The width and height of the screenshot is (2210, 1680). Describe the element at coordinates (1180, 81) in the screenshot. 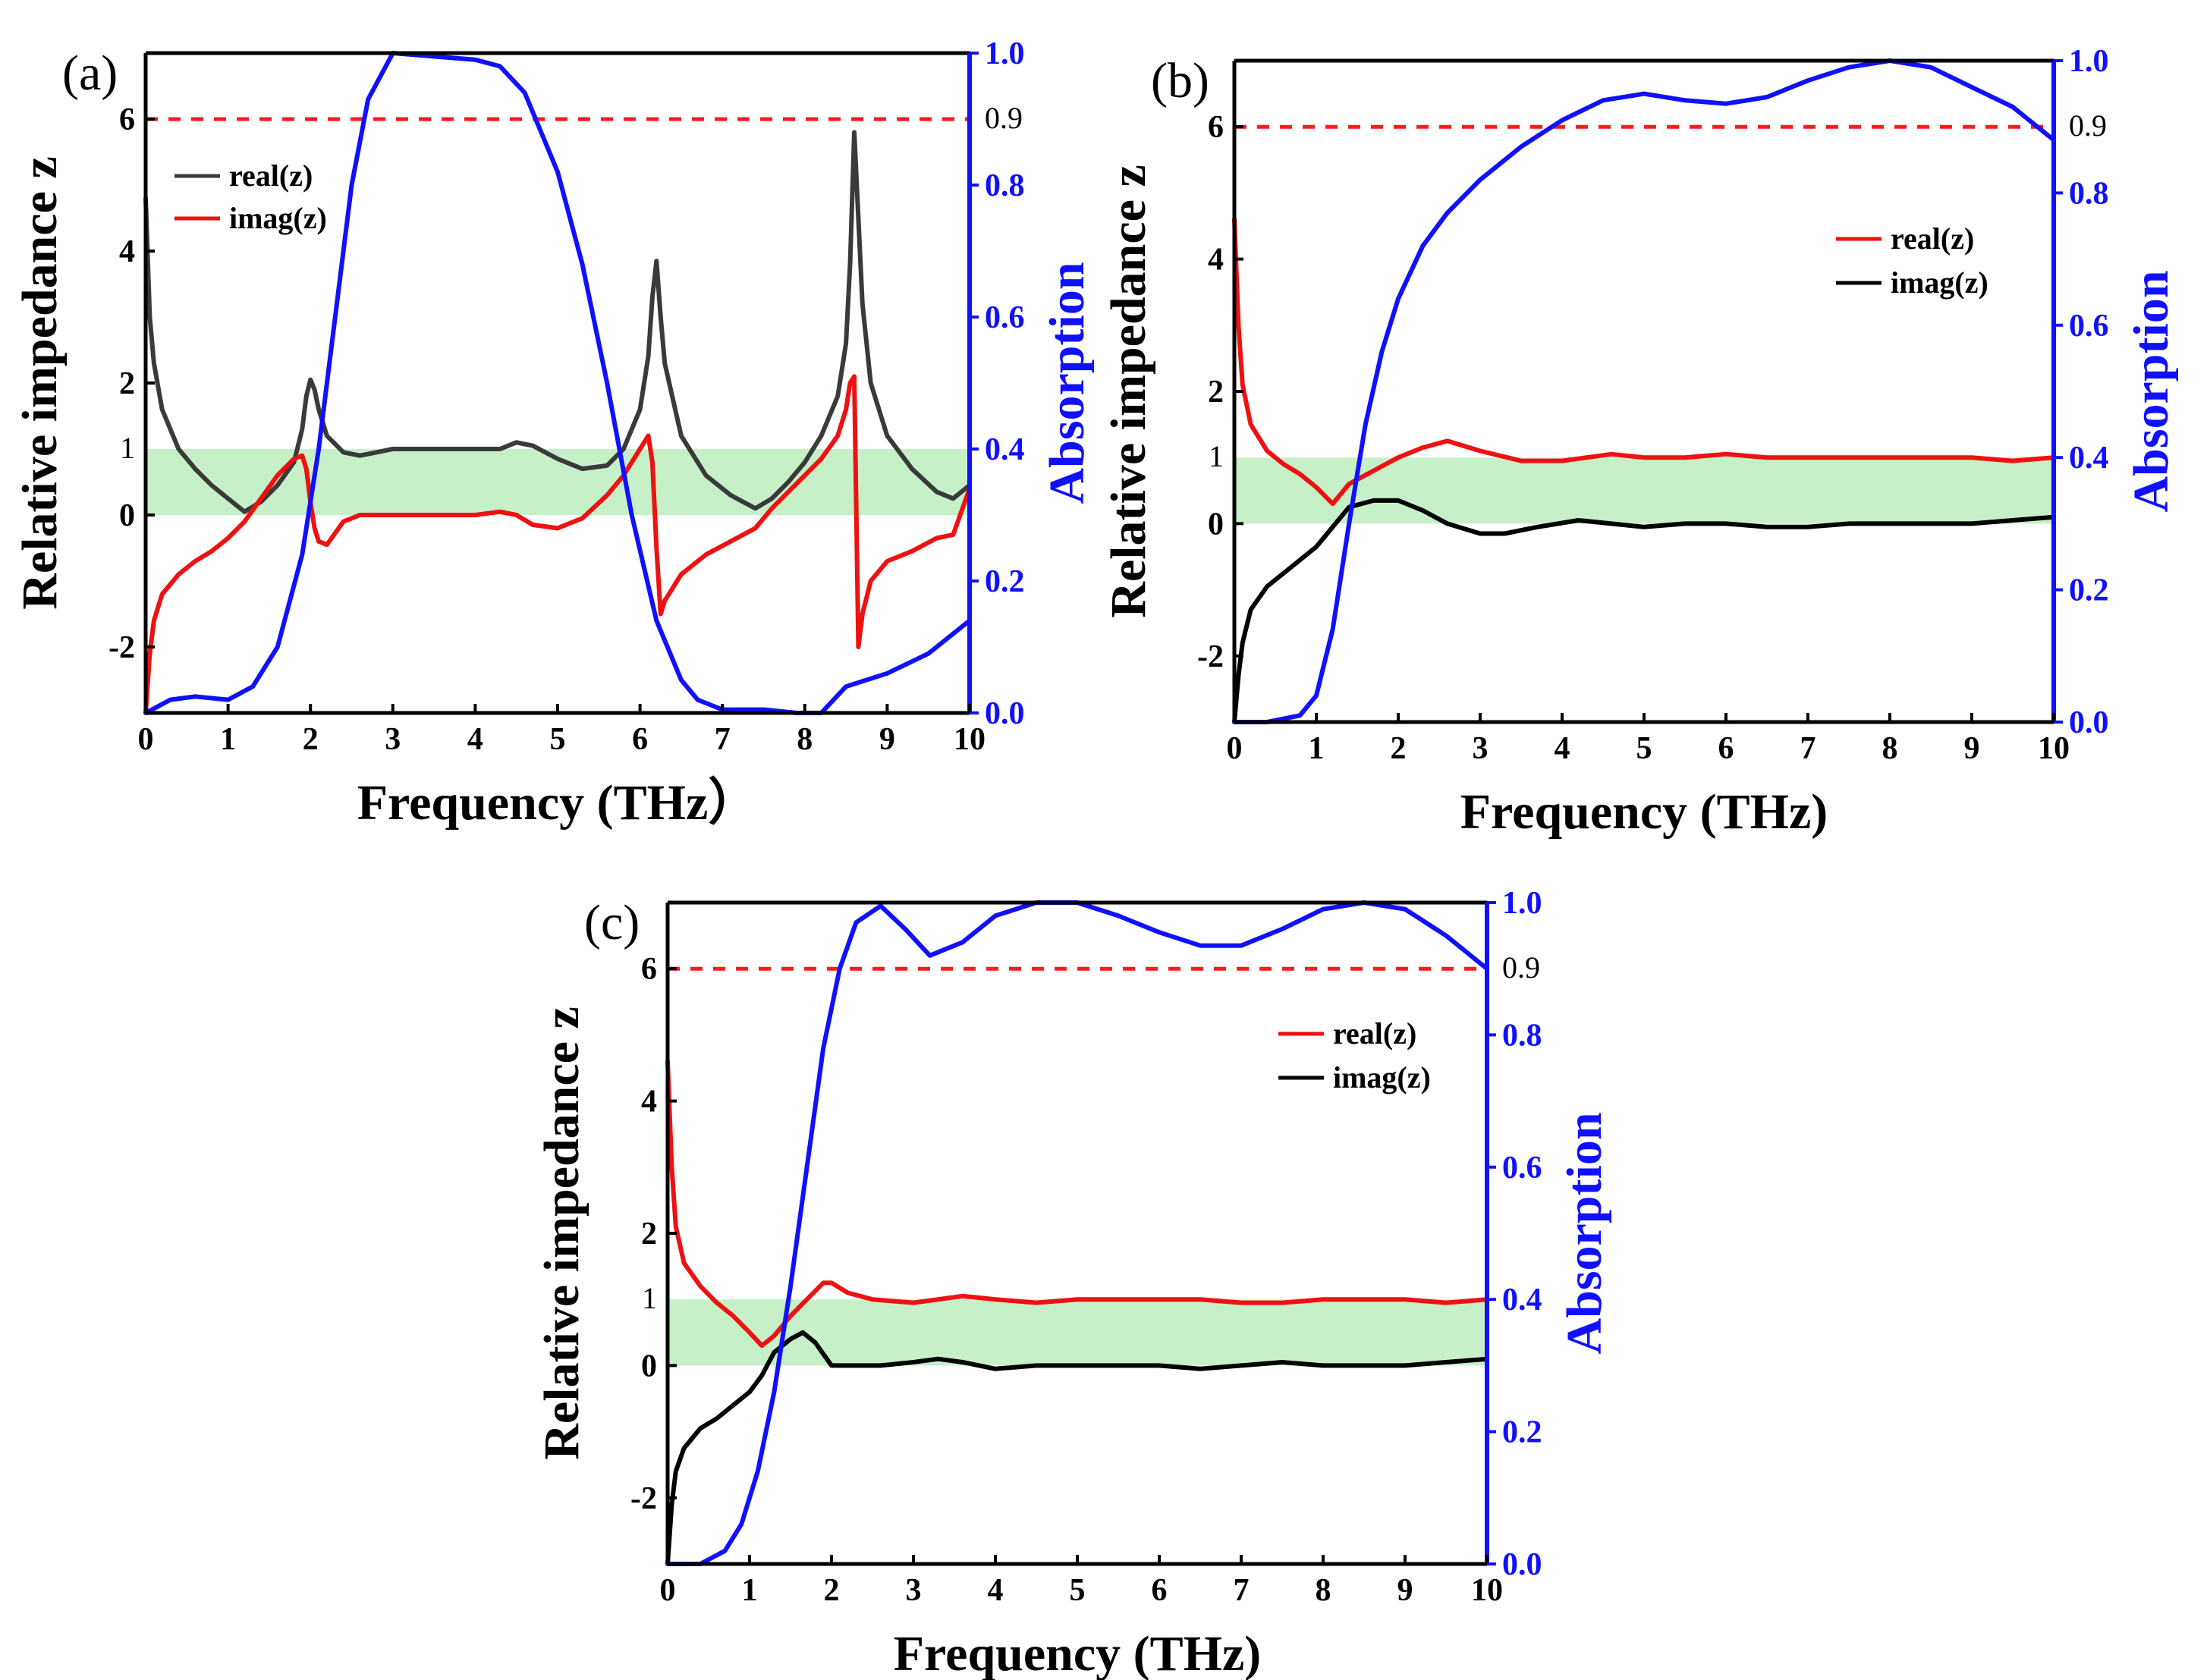

I see `panel-label: (b)` at that location.